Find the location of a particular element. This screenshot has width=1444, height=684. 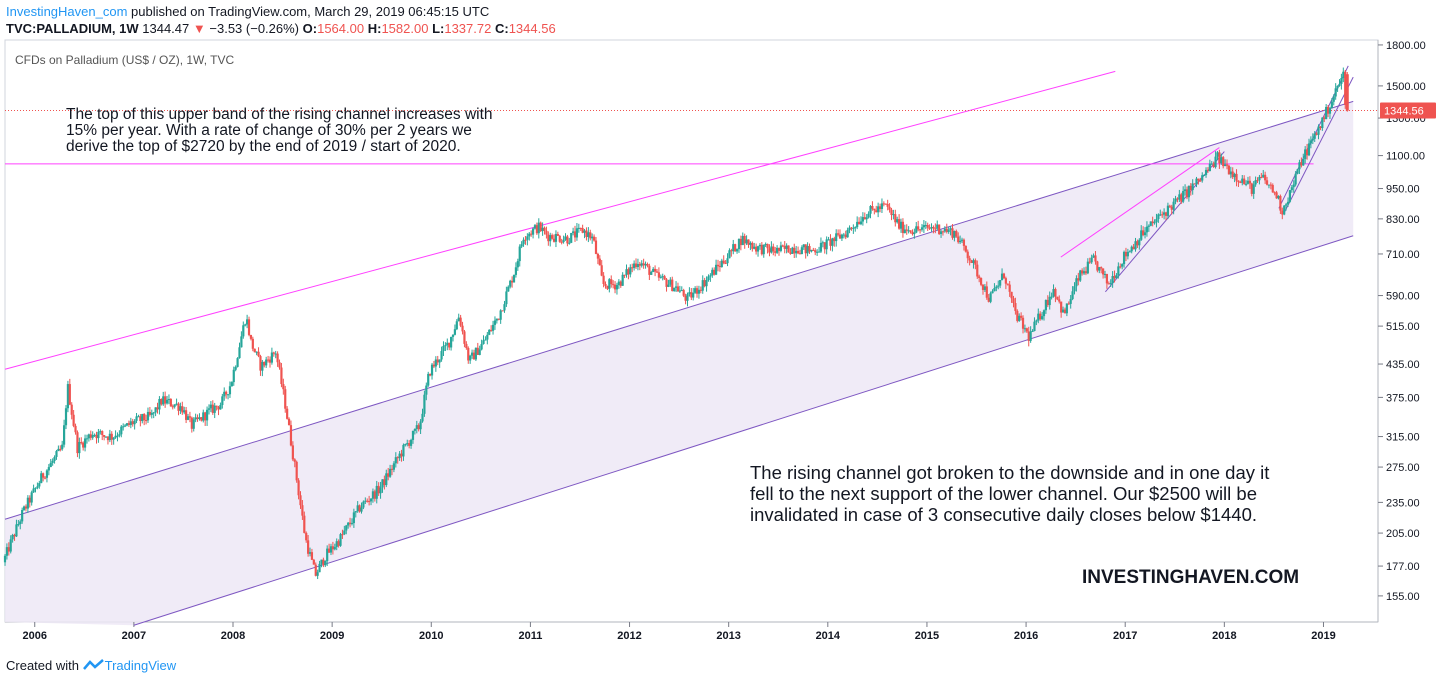

symbol-label: TVC:PALLADIUM, 1W is located at coordinates (72, 28).